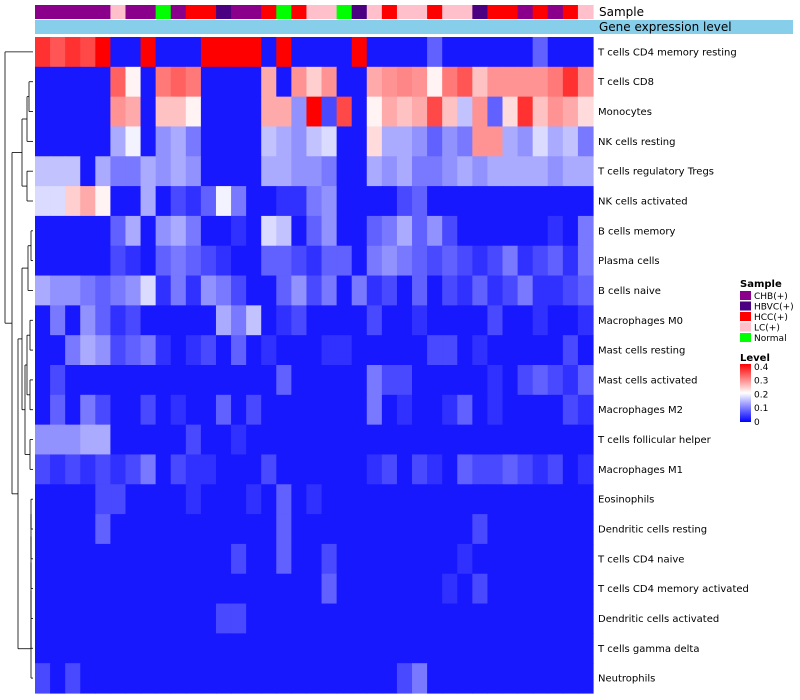  What do you see at coordinates (654, 440) in the screenshot?
I see `row-label: T cells follicular helper` at bounding box center [654, 440].